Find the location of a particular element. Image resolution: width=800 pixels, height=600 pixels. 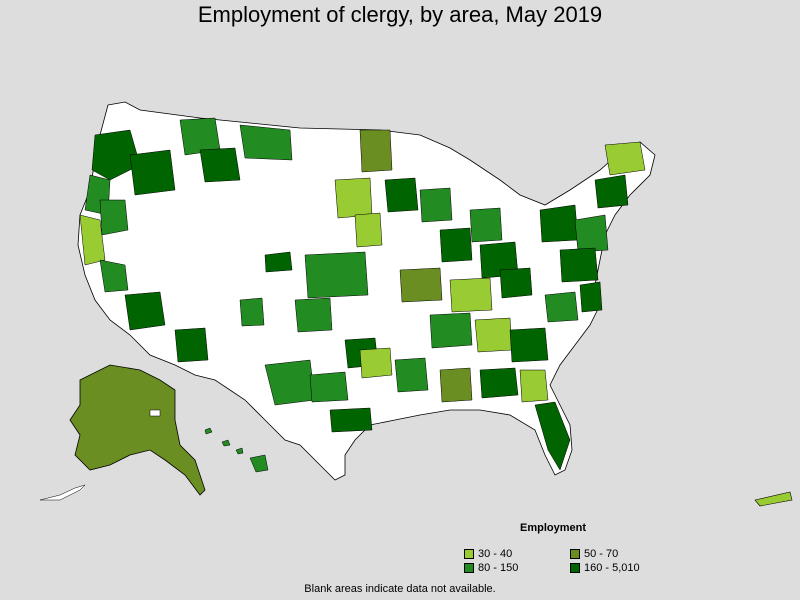

puerto-rico-region is located at coordinates (773, 499).